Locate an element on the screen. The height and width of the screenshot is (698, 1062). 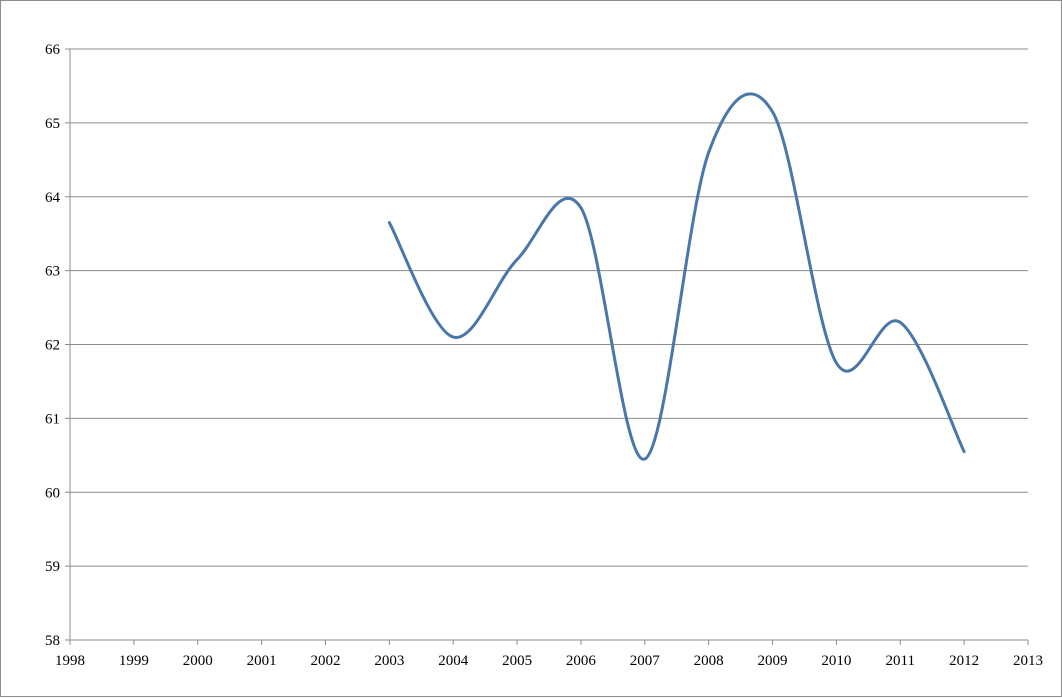
y-tick-label: 66 is located at coordinates (53, 50).